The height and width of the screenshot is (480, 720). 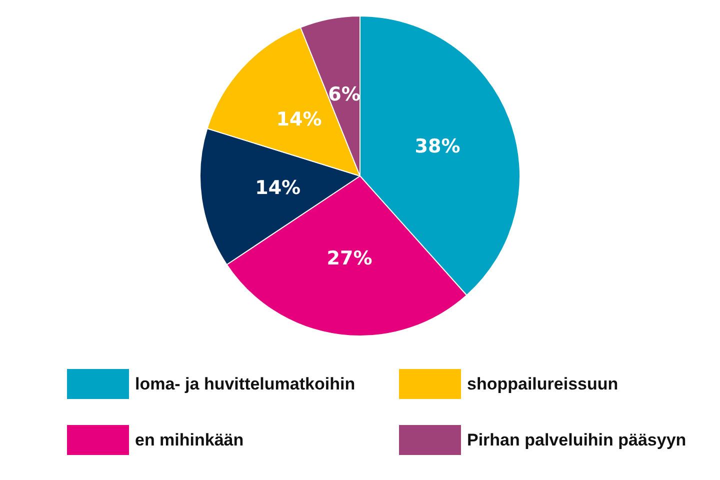 I want to click on data-label: 38%, so click(x=437, y=146).